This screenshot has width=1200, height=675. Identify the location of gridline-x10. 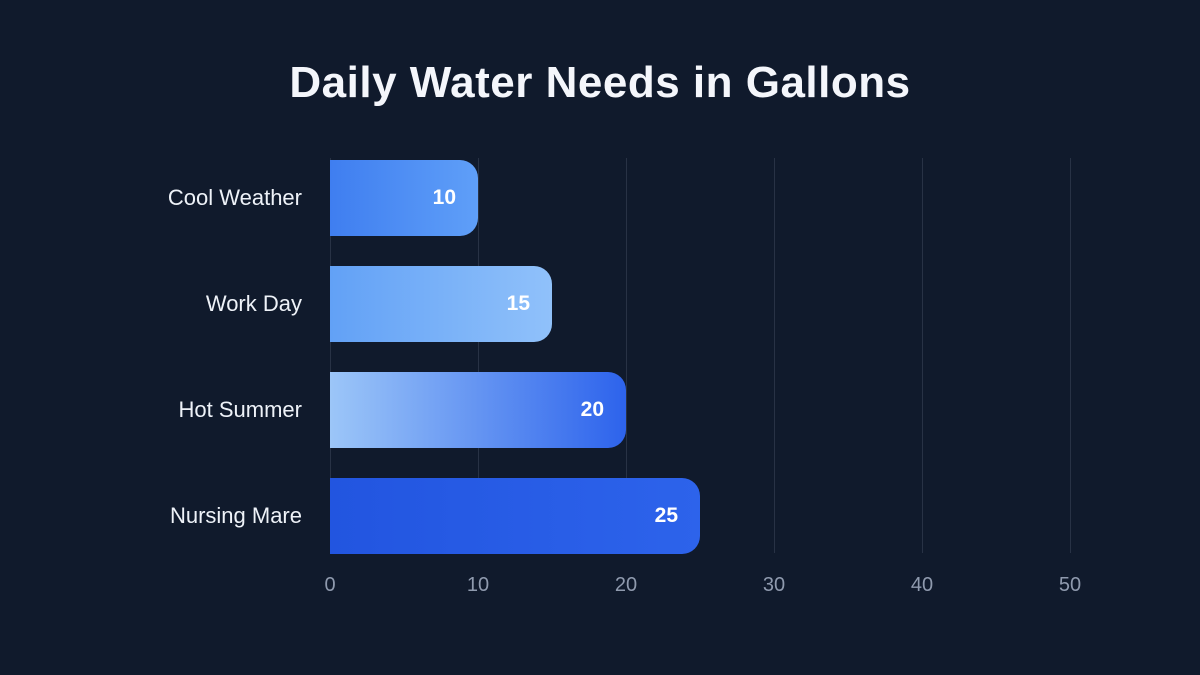
(478, 355).